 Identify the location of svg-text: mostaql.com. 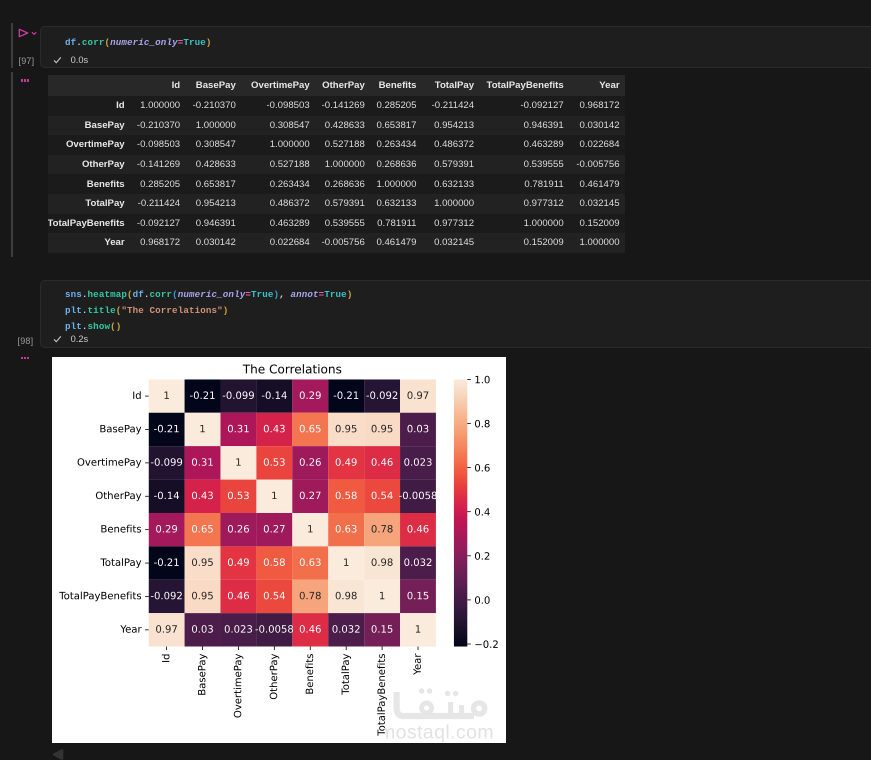
(439, 732).